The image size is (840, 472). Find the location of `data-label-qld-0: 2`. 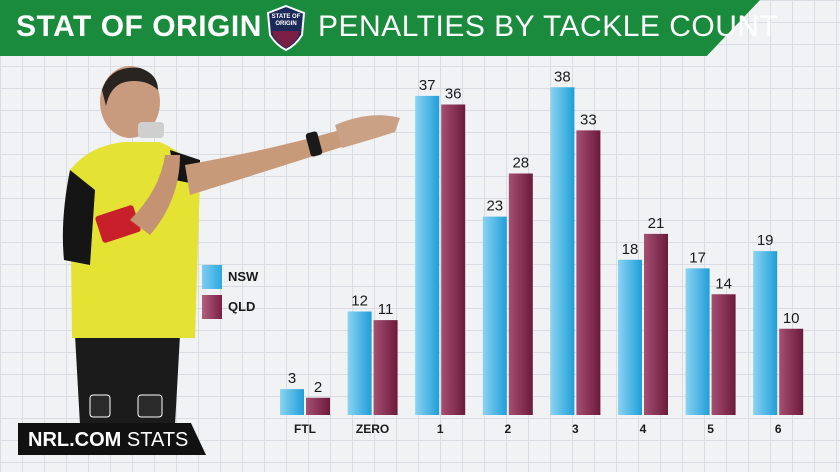

data-label-qld-0: 2 is located at coordinates (318, 387).